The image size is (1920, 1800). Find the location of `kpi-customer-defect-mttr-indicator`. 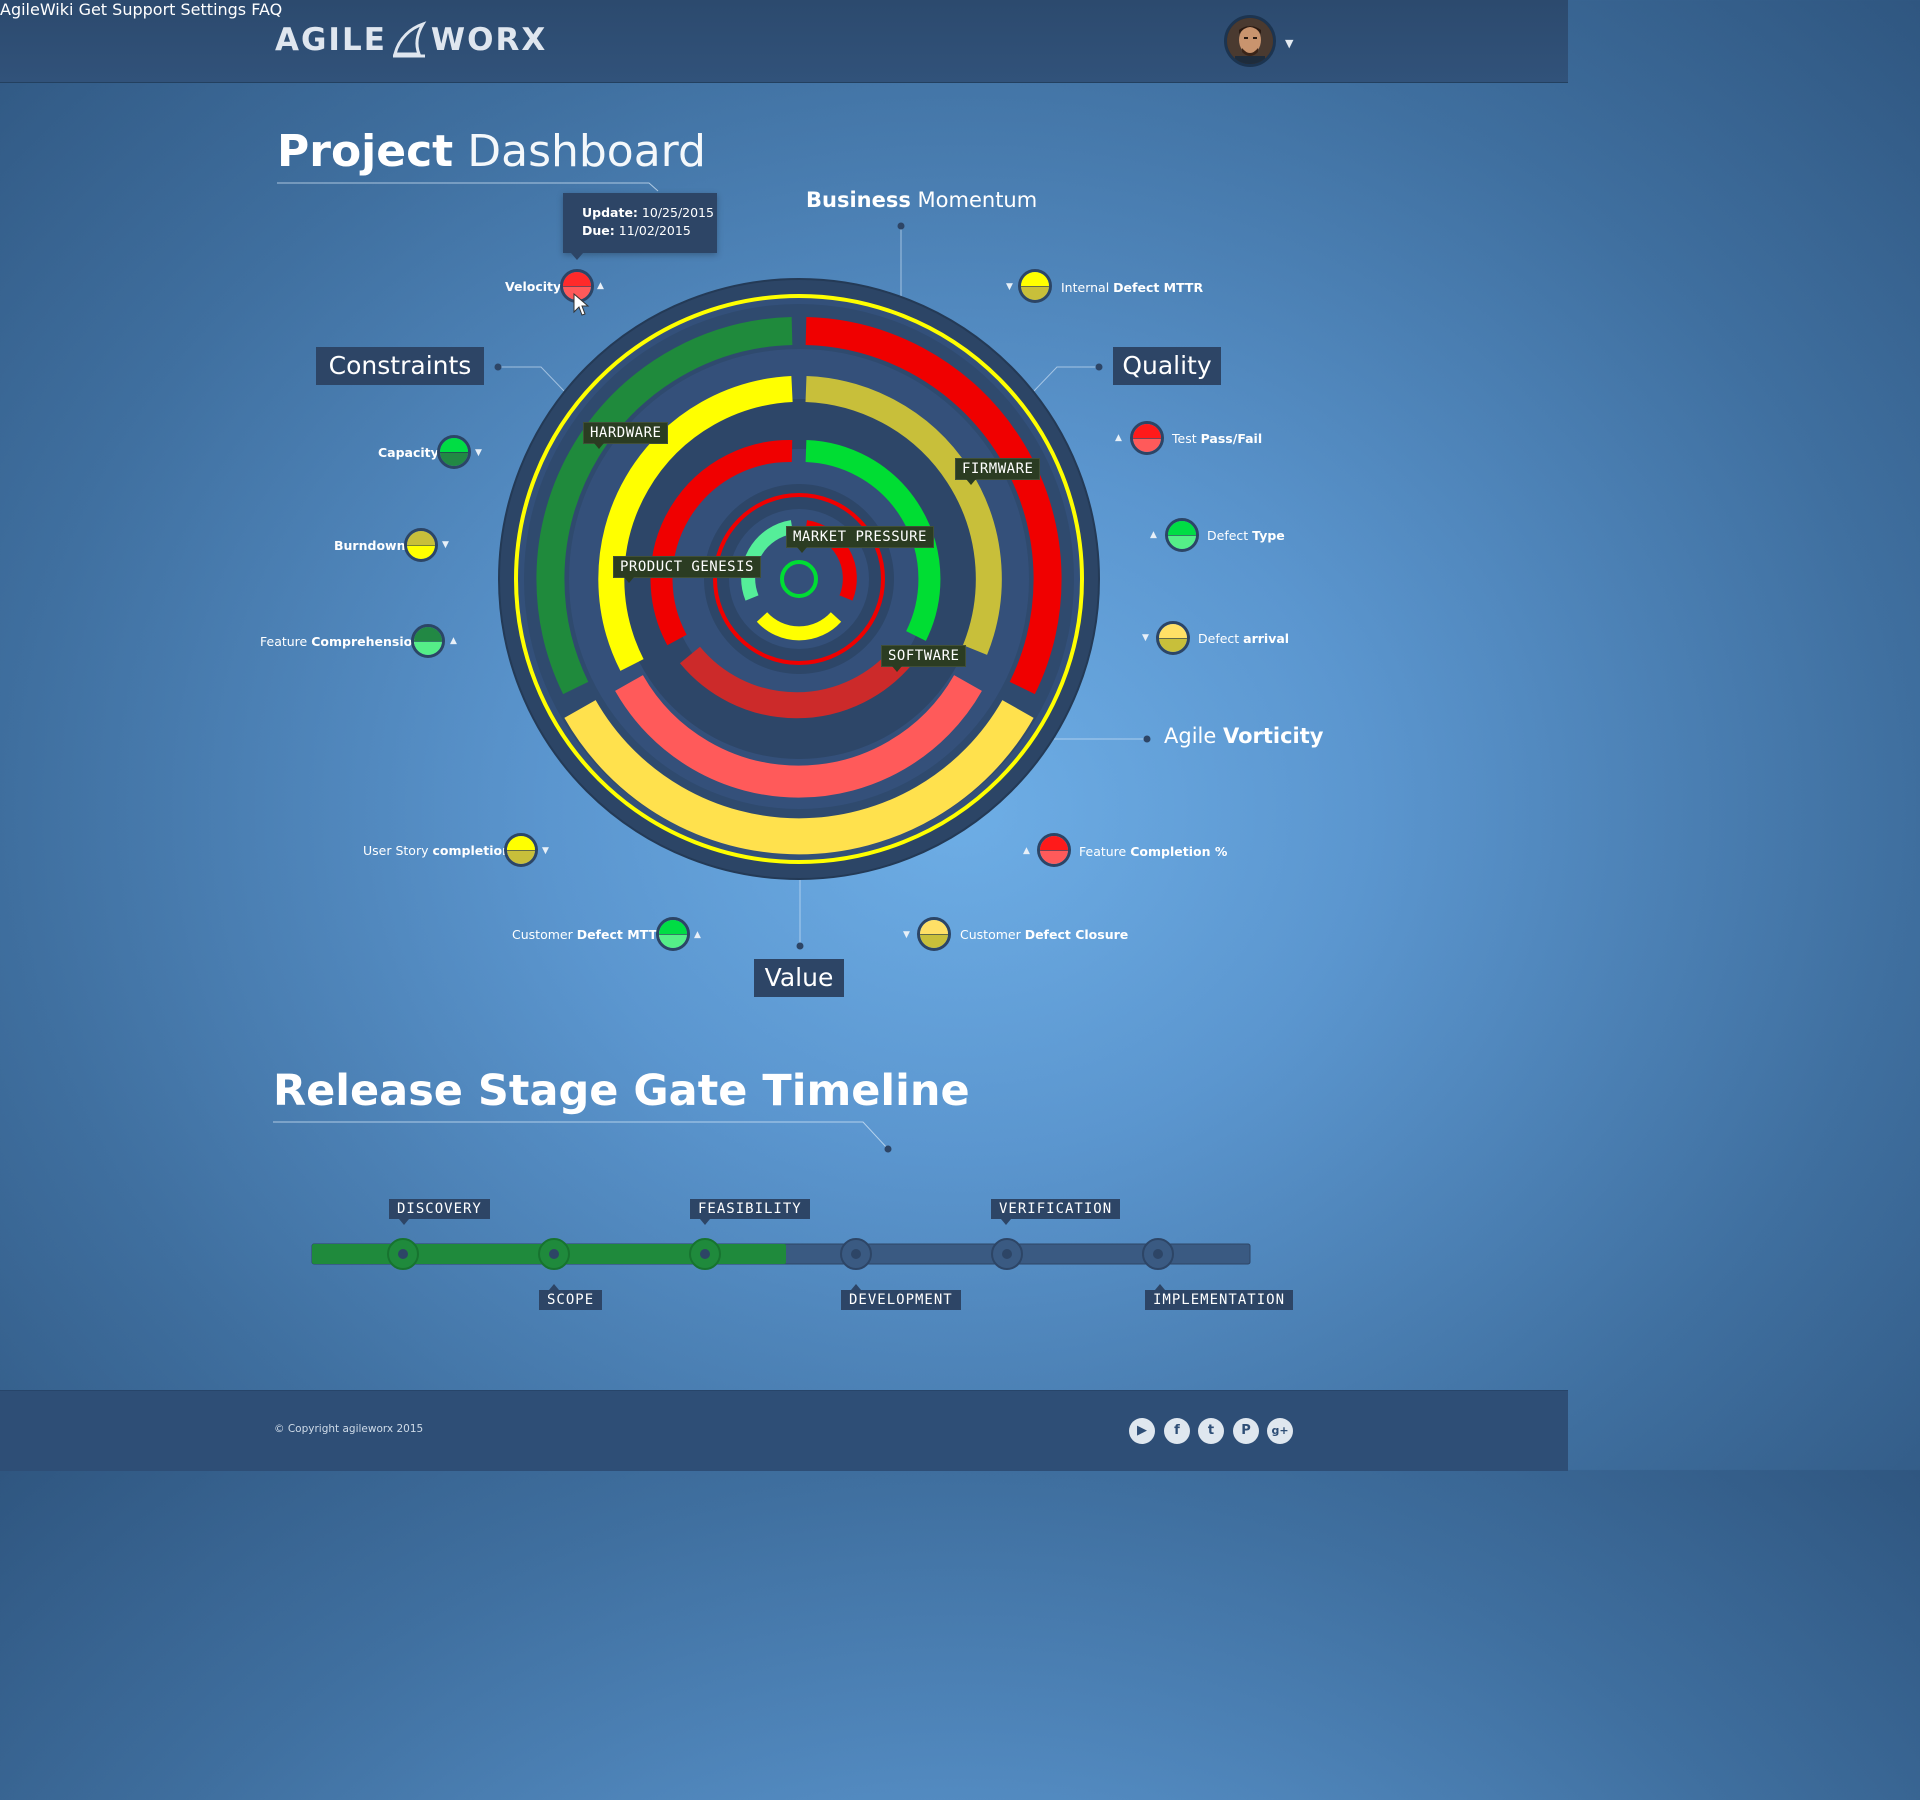

kpi-customer-defect-mttr-indicator is located at coordinates (673, 934).